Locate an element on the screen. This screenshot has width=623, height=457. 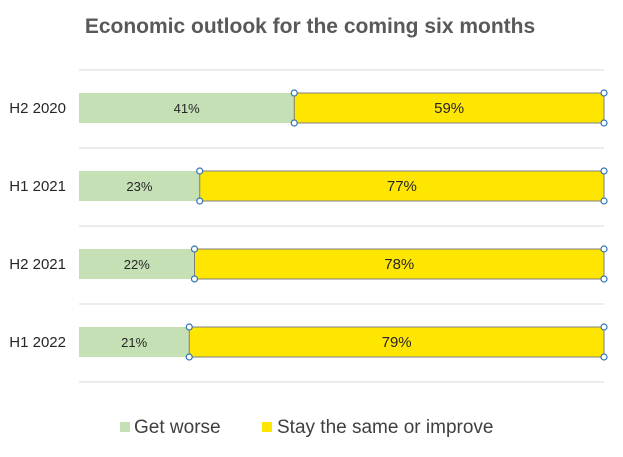
legend-label-stay-the-same-or-improve: Stay the same or improve is located at coordinates (385, 427).